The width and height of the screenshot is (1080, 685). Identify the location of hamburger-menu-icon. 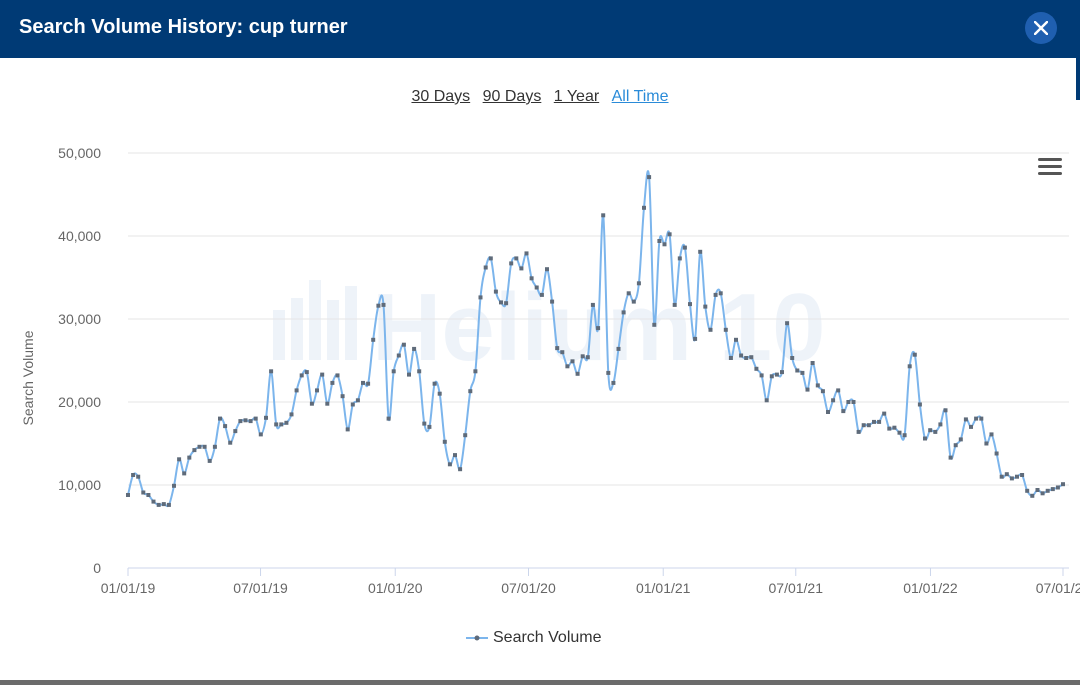
(1050, 168).